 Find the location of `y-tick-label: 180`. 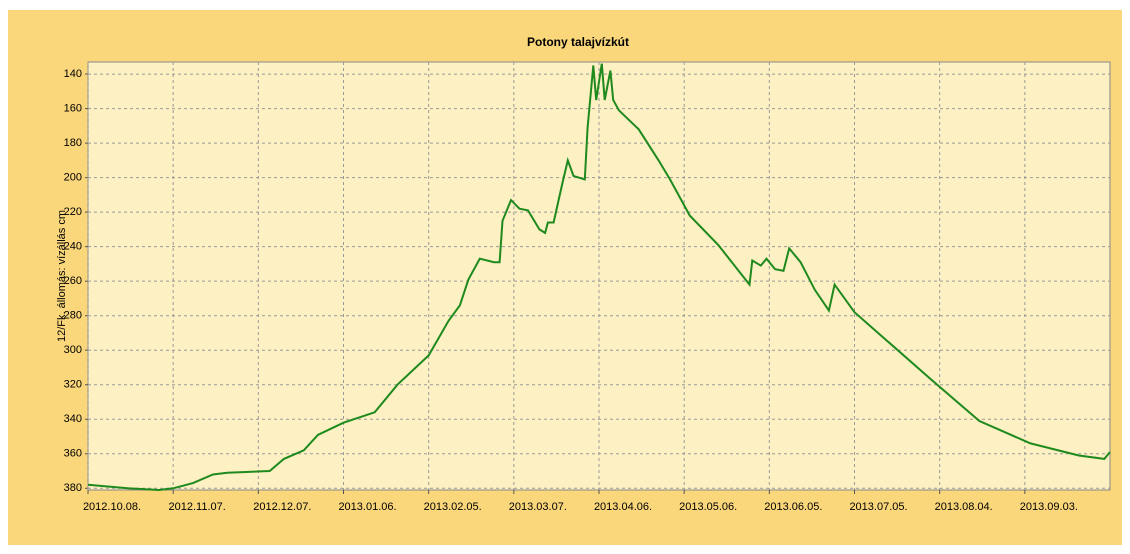

y-tick-label: 180 is located at coordinates (73, 143).